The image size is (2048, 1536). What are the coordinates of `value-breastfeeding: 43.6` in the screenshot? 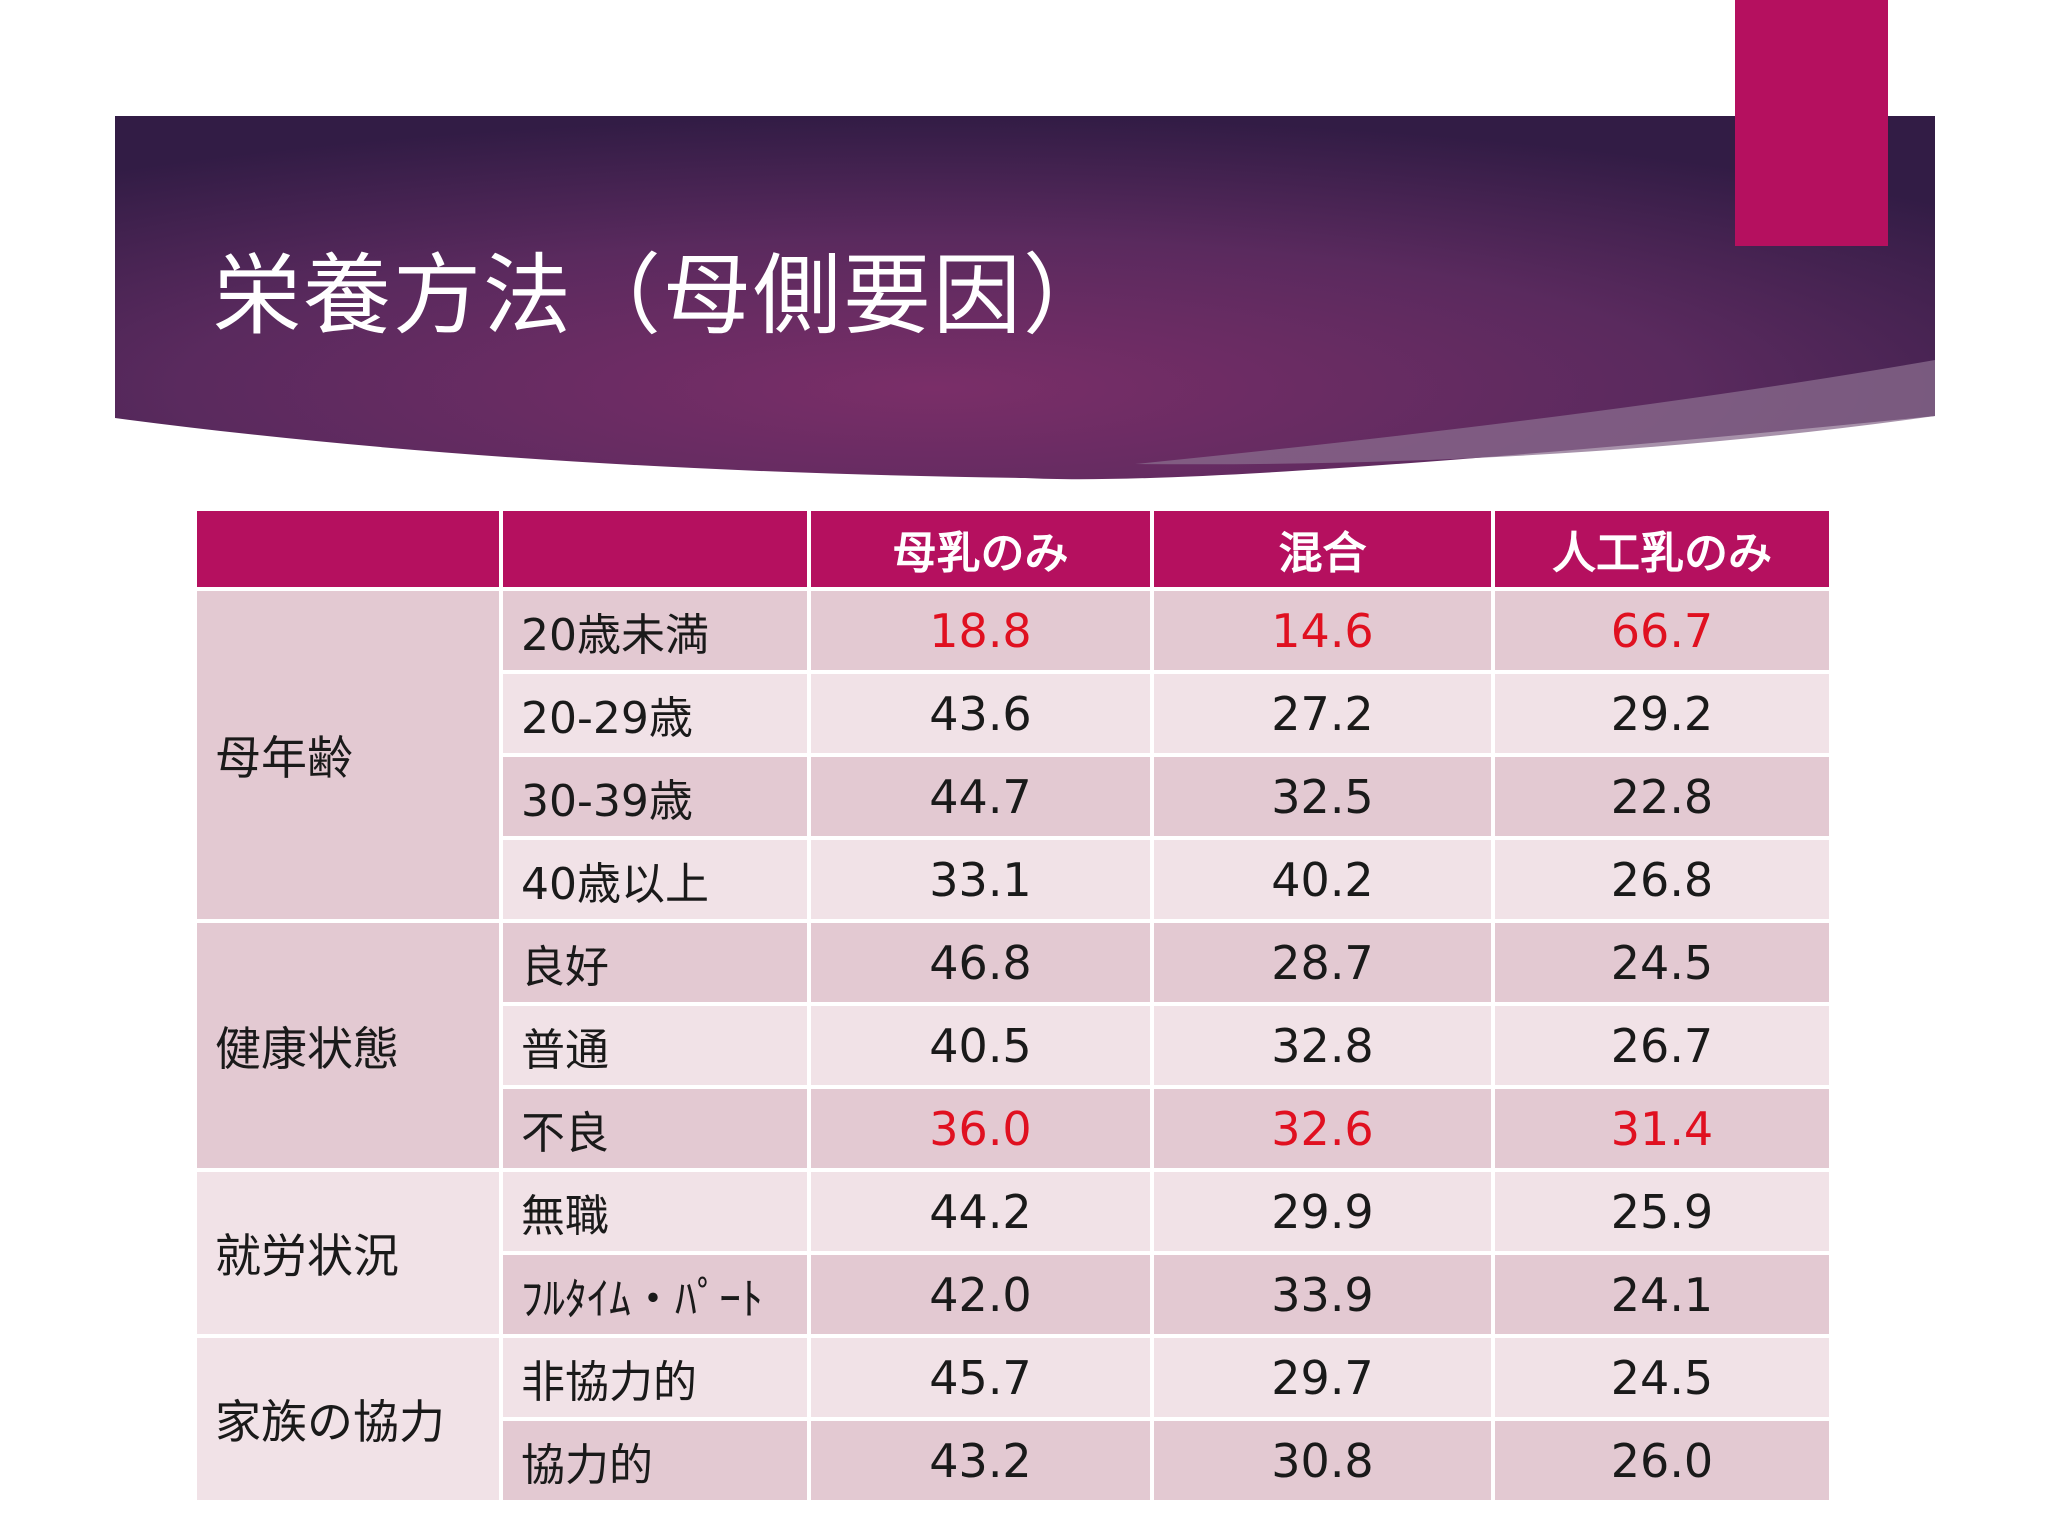 It's located at (980, 713).